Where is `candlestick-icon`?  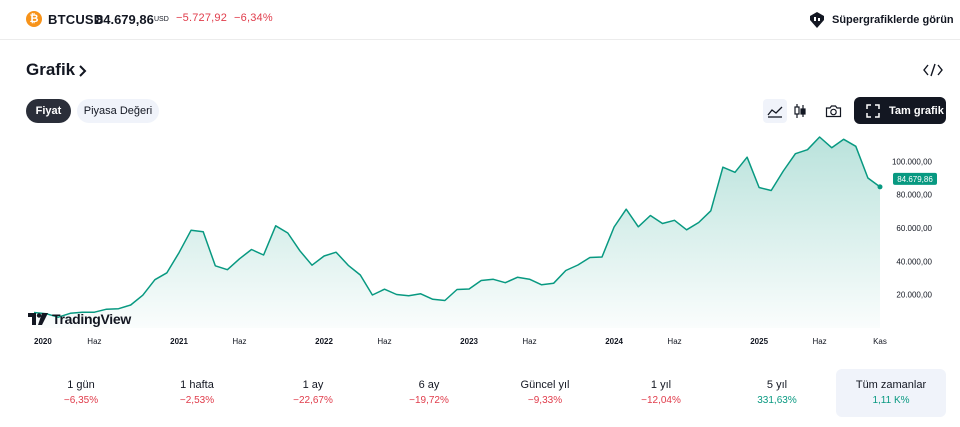 candlestick-icon is located at coordinates (800, 111).